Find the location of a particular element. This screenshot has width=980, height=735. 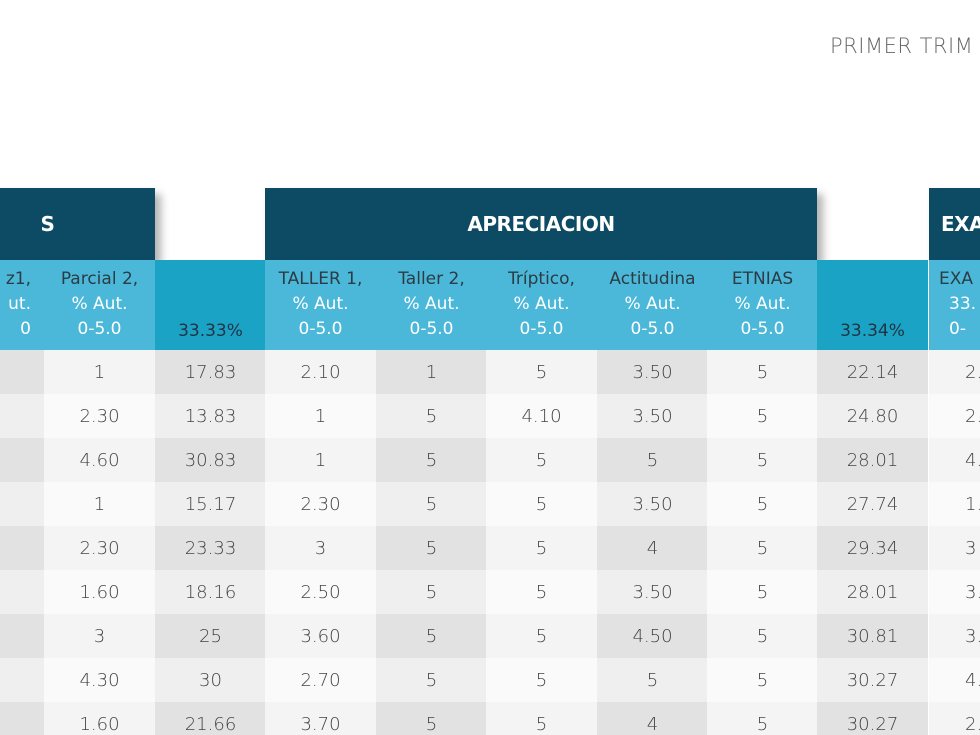

column-header: Tríptico, % Aut. 0-5.0 is located at coordinates (541, 305).